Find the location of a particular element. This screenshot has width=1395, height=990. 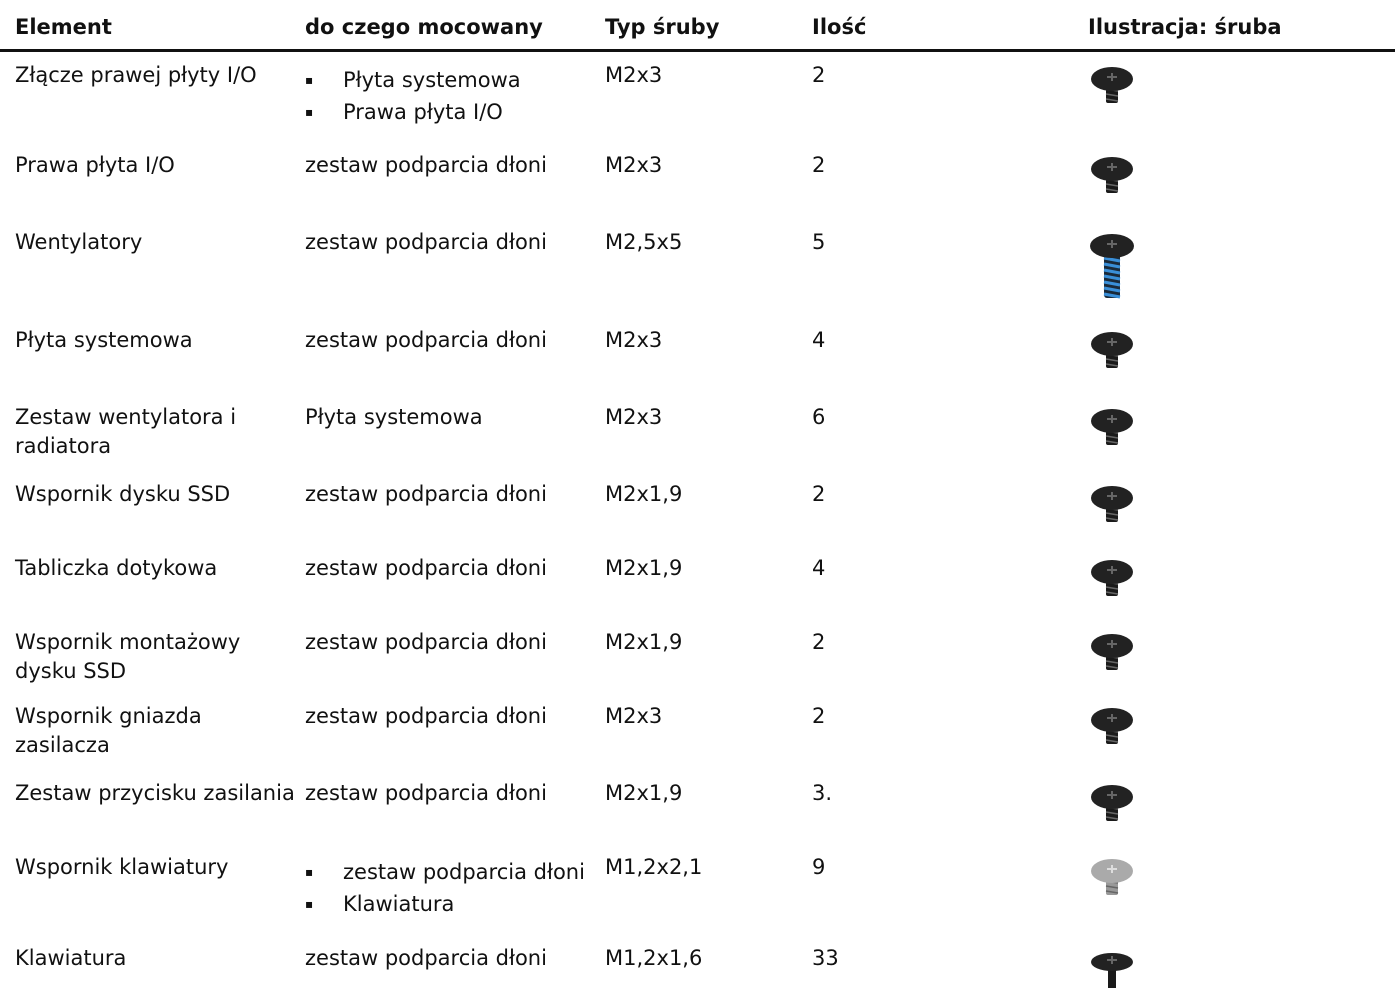

table-cell: M2,5x5 is located at coordinates (644, 242).